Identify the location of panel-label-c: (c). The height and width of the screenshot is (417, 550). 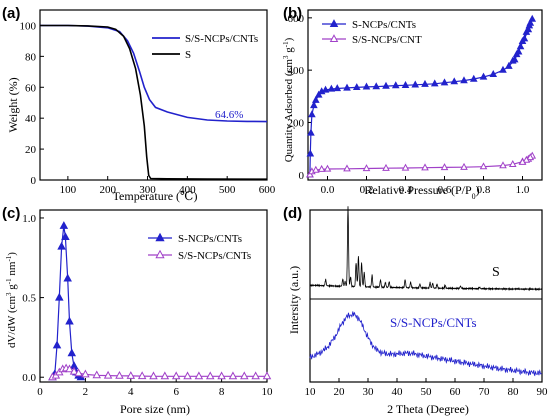
(11, 213).